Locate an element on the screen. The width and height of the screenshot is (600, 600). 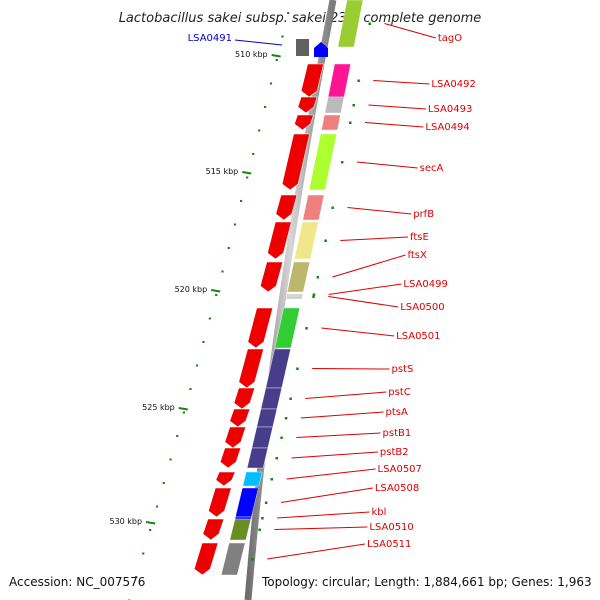
gene-label: LSA0500 is located at coordinates (422, 307).